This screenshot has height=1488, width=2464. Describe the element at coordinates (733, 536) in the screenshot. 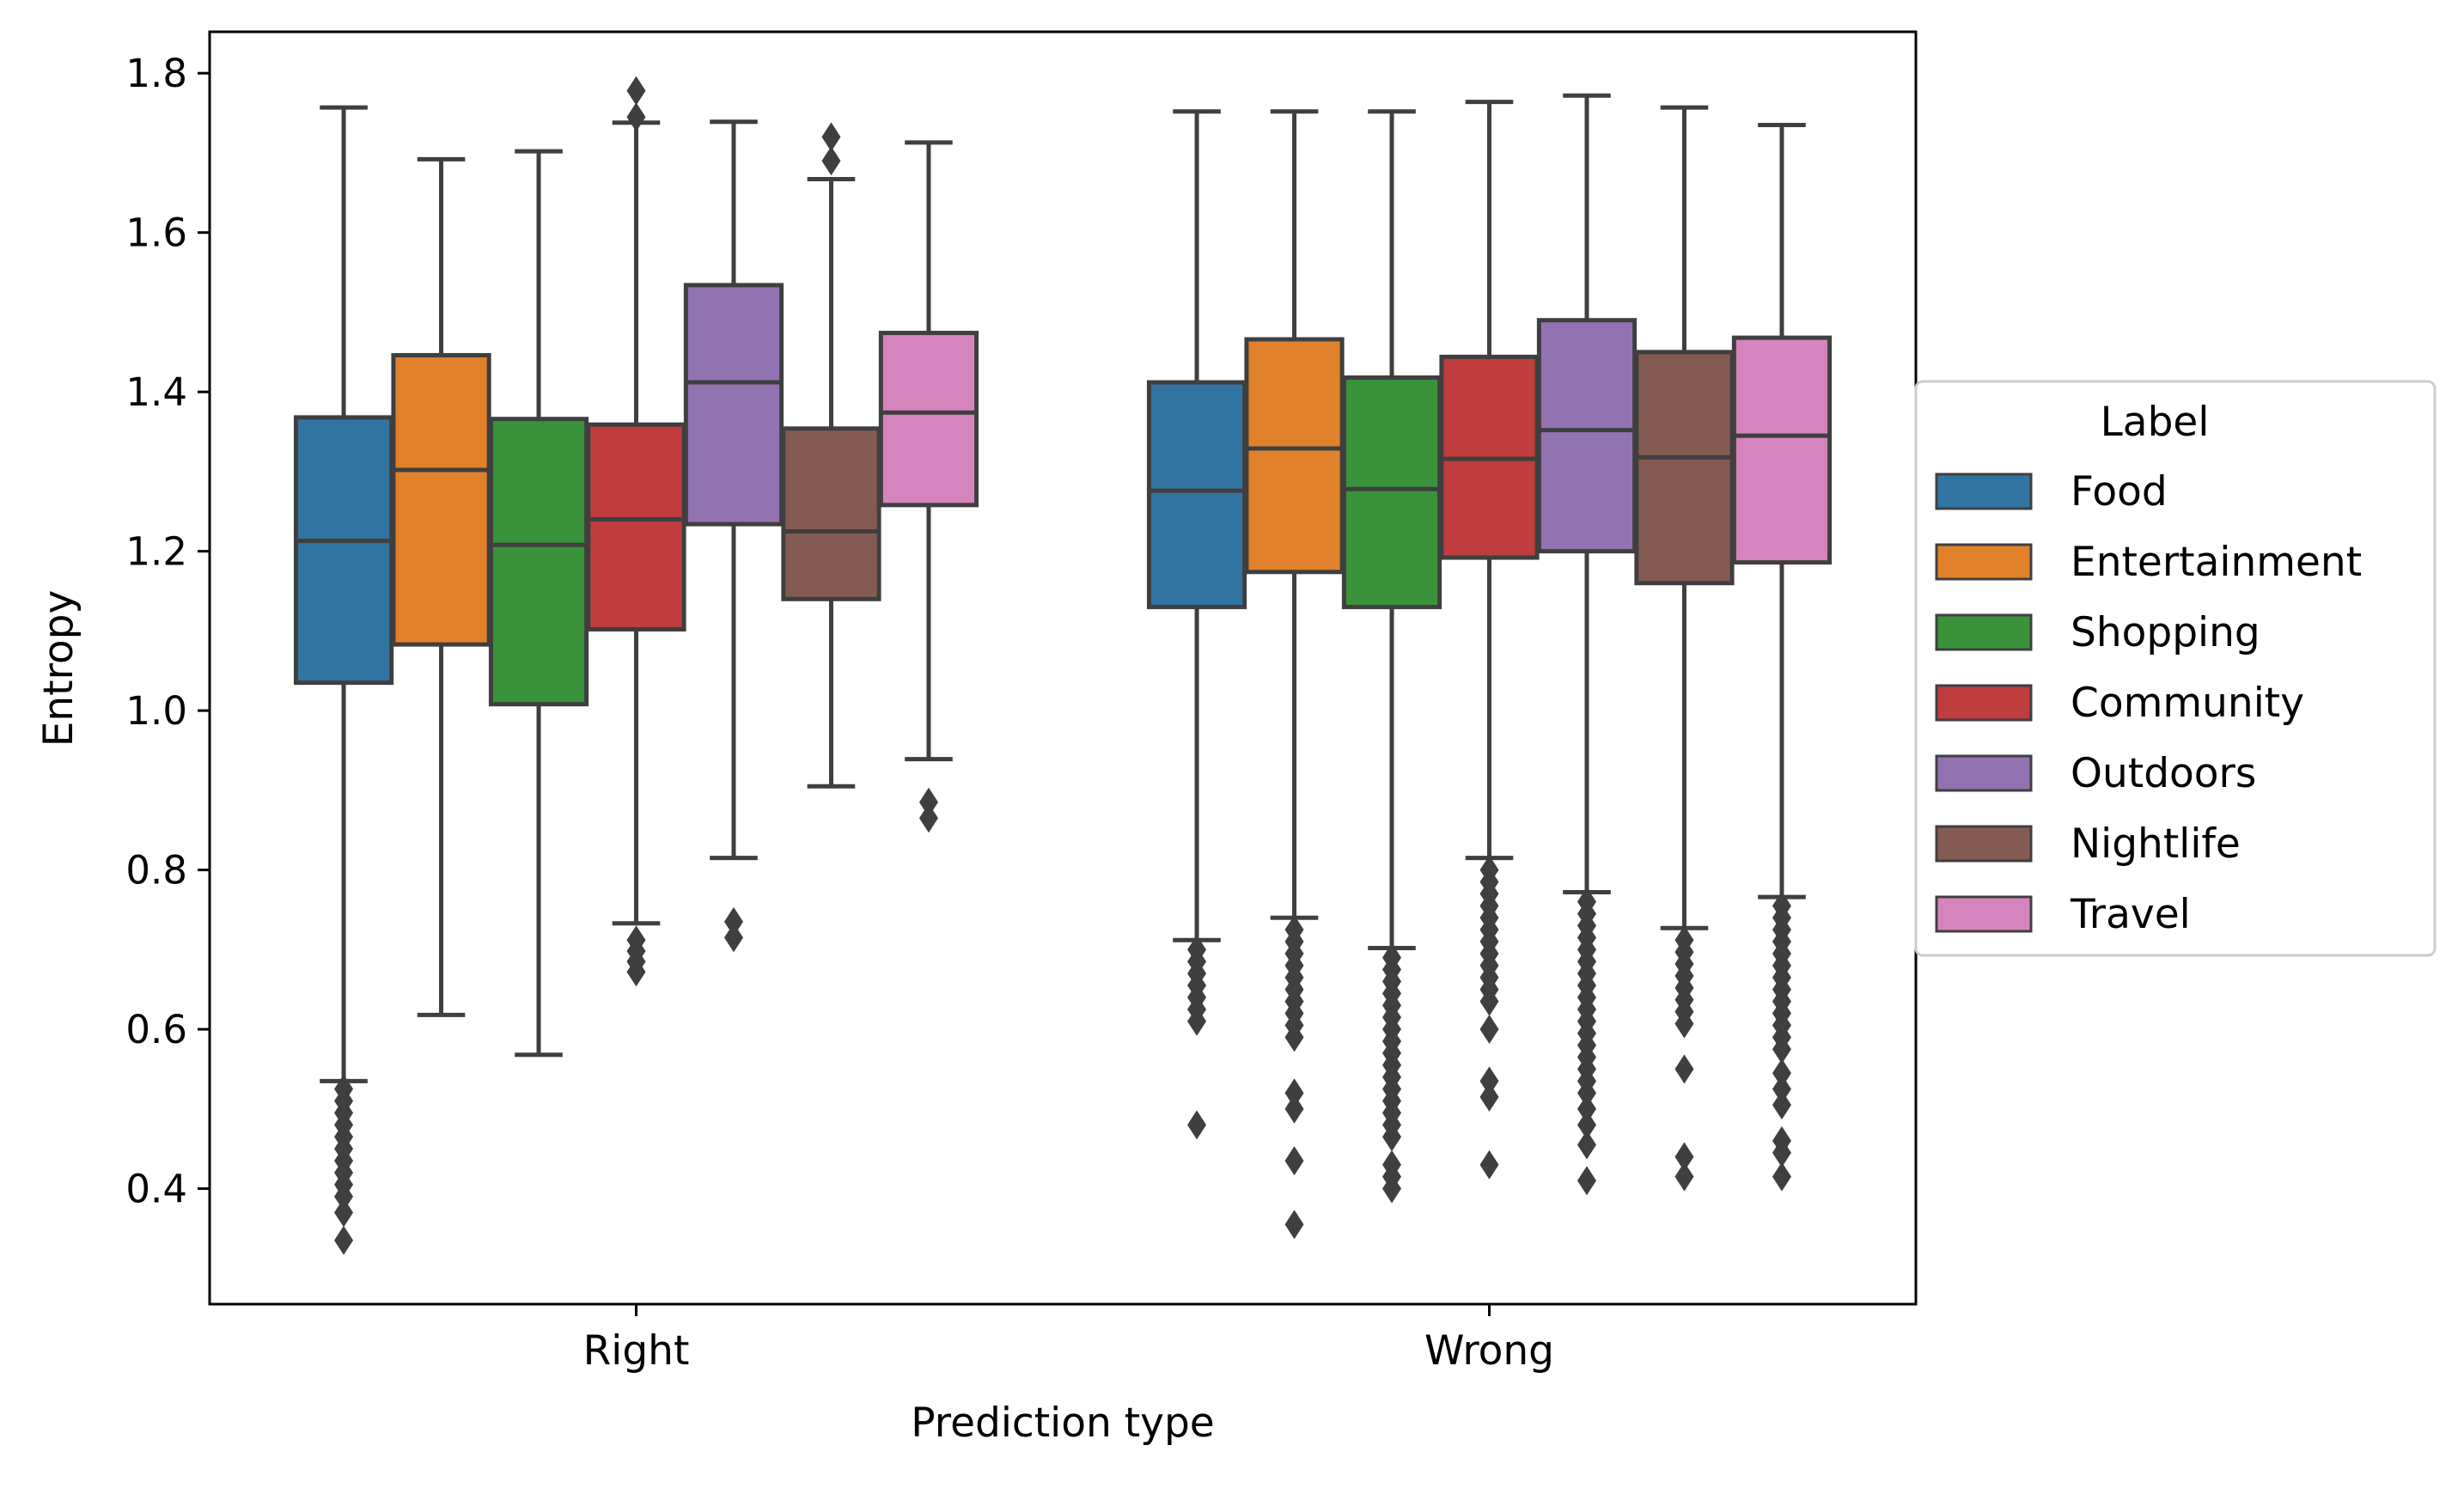

I see `box-outdoors-right` at that location.